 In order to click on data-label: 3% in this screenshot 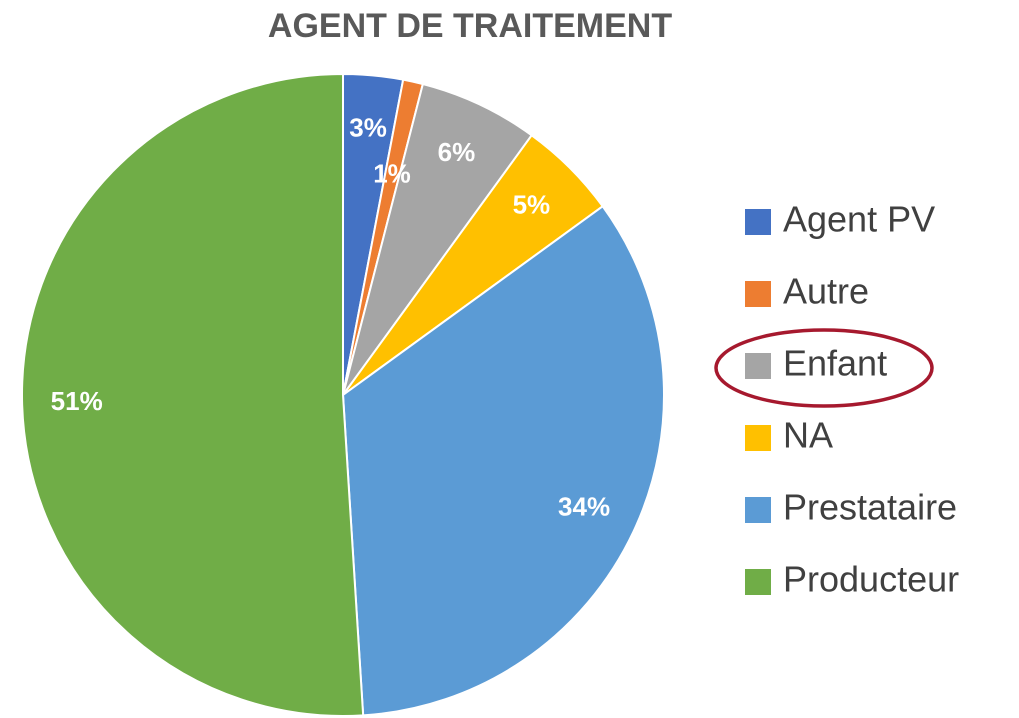, I will do `click(368, 128)`.